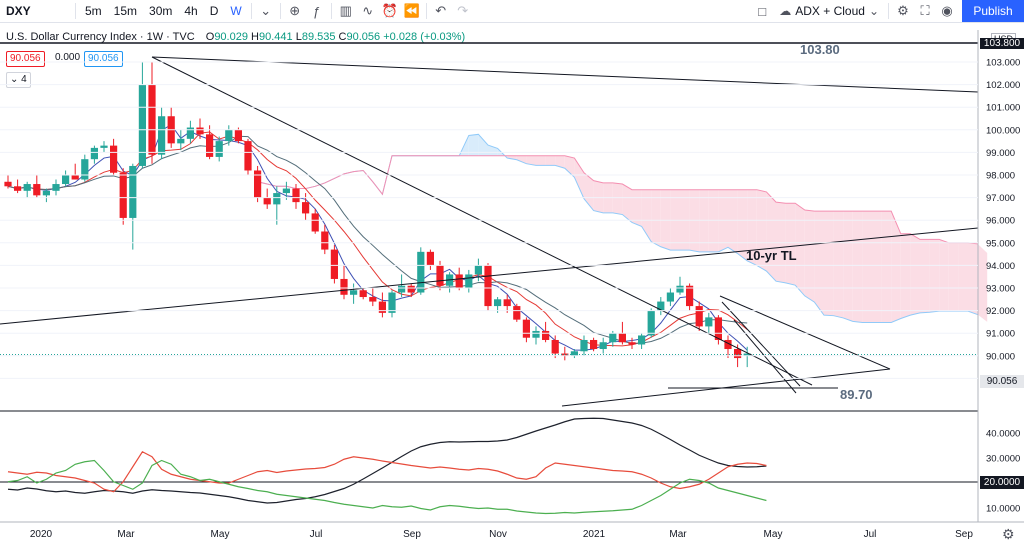  Describe the element at coordinates (161, 11) in the screenshot. I see `interval-30m: 30m` at that location.